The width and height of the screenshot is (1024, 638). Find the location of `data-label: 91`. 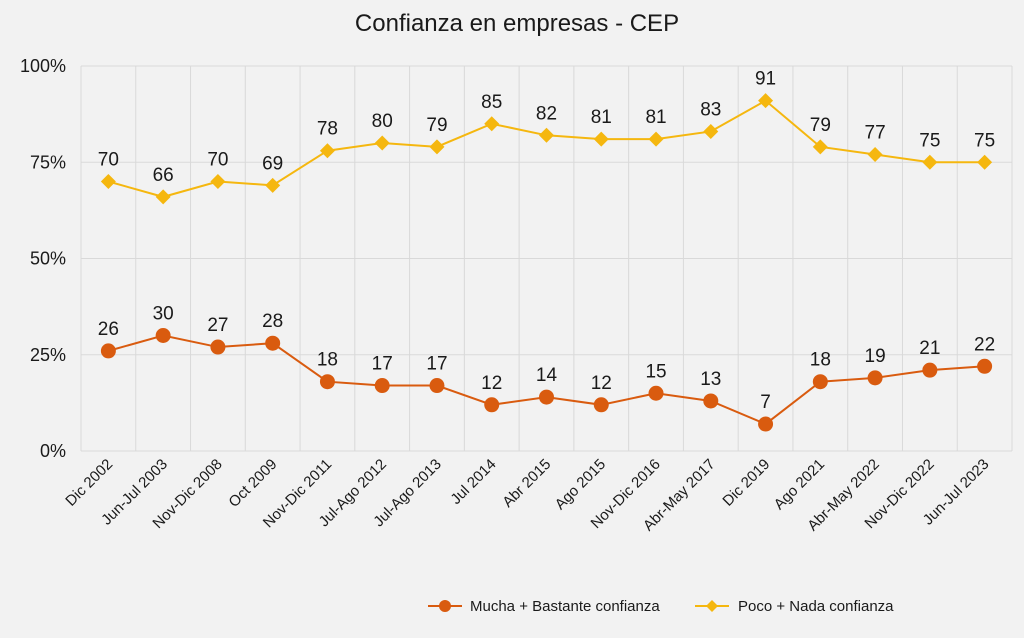

data-label: 91 is located at coordinates (765, 79).